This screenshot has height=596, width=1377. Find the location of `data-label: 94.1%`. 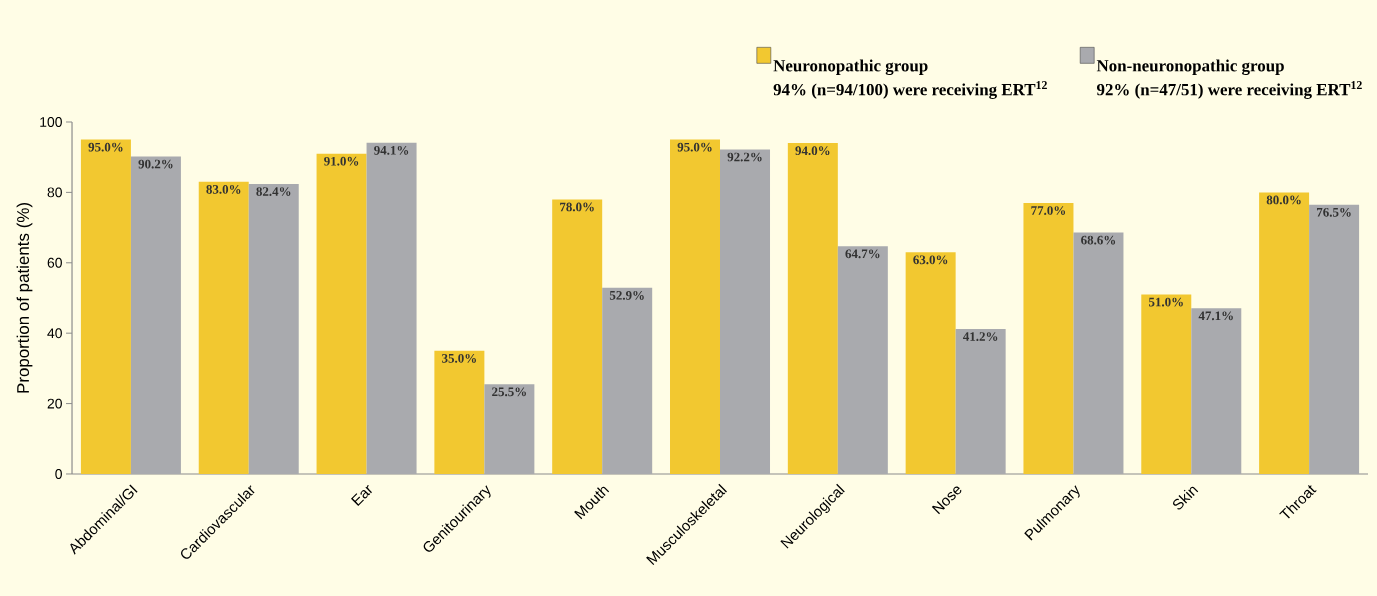

data-label: 94.1% is located at coordinates (391, 150).